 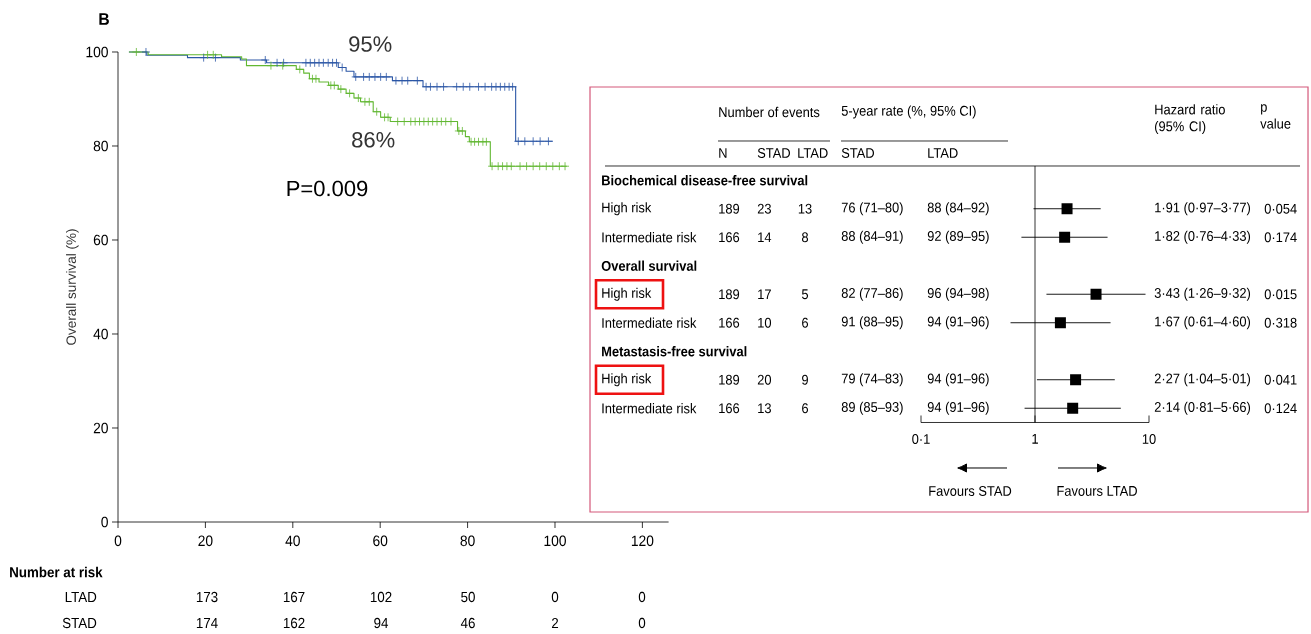 I want to click on text: 5-year rate (%, 95% CI), so click(x=908, y=112).